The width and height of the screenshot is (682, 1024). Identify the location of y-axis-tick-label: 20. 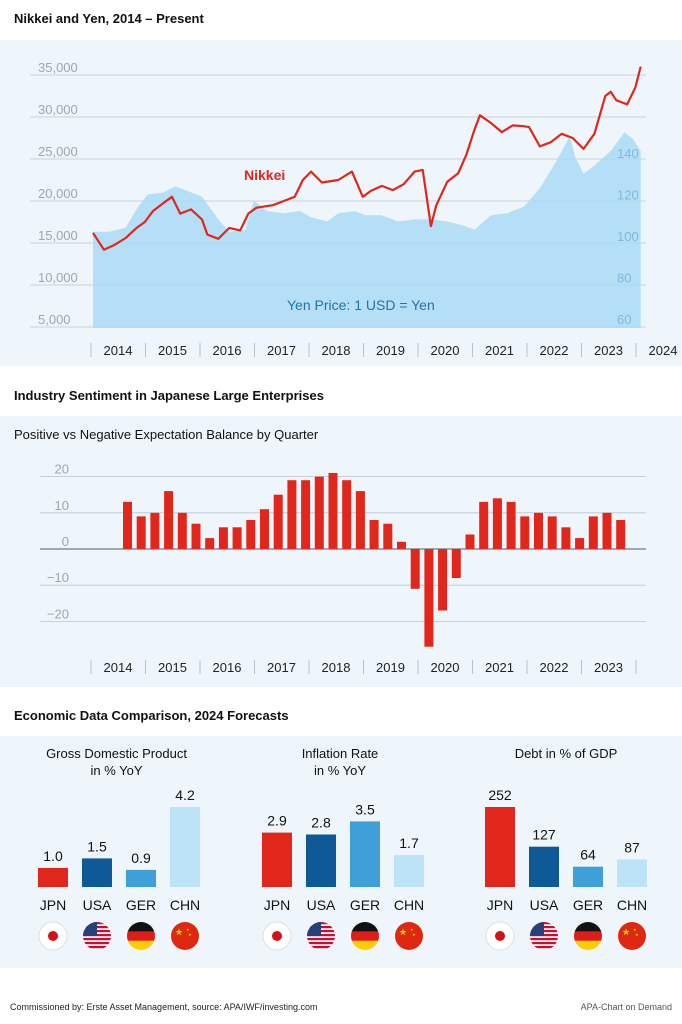
(62, 469).